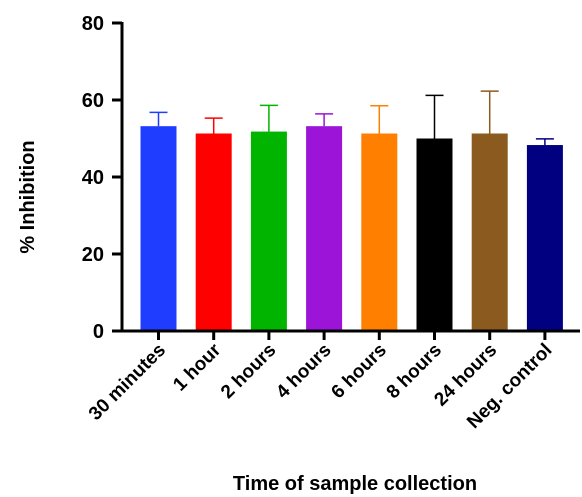 The width and height of the screenshot is (582, 497). Describe the element at coordinates (93, 24) in the screenshot. I see `y-tick-label-4: 80` at that location.